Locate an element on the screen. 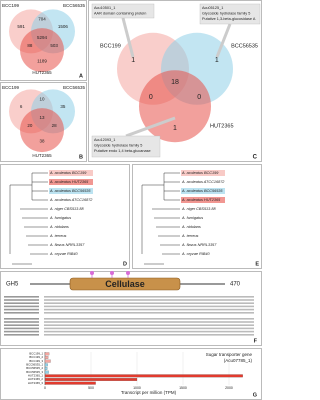 This screenshot has height=400, width=320. x-axis-label: Transcript per million (TPM) is located at coordinates (149, 392).